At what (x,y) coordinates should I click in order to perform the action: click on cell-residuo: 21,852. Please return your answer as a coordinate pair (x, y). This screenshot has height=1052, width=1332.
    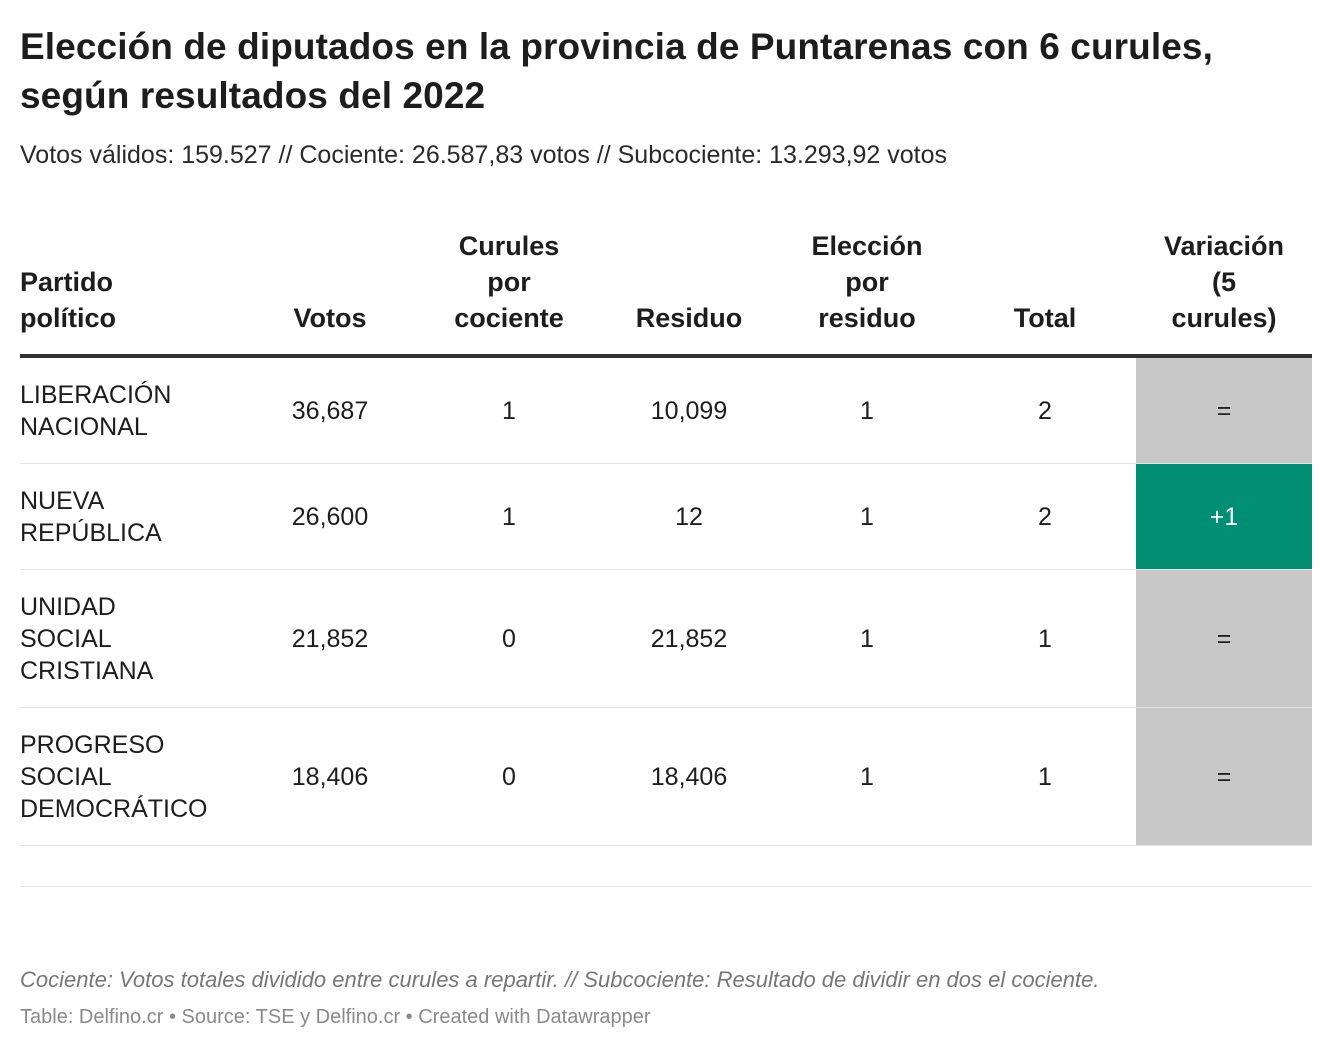
    Looking at the image, I should click on (689, 638).